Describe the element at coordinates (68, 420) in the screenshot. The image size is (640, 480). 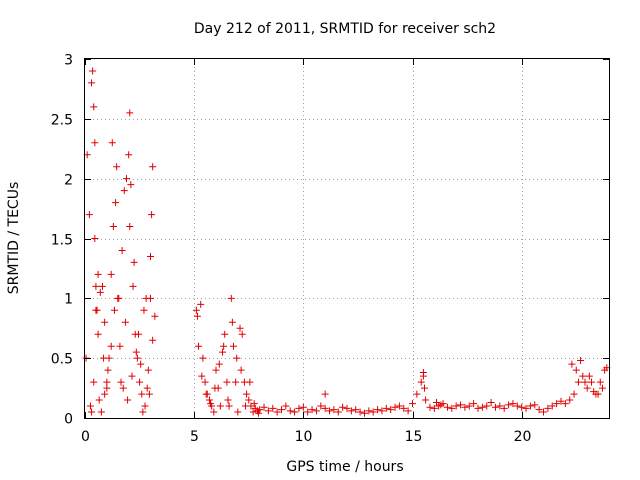
I see `y-tick-label: 0` at that location.